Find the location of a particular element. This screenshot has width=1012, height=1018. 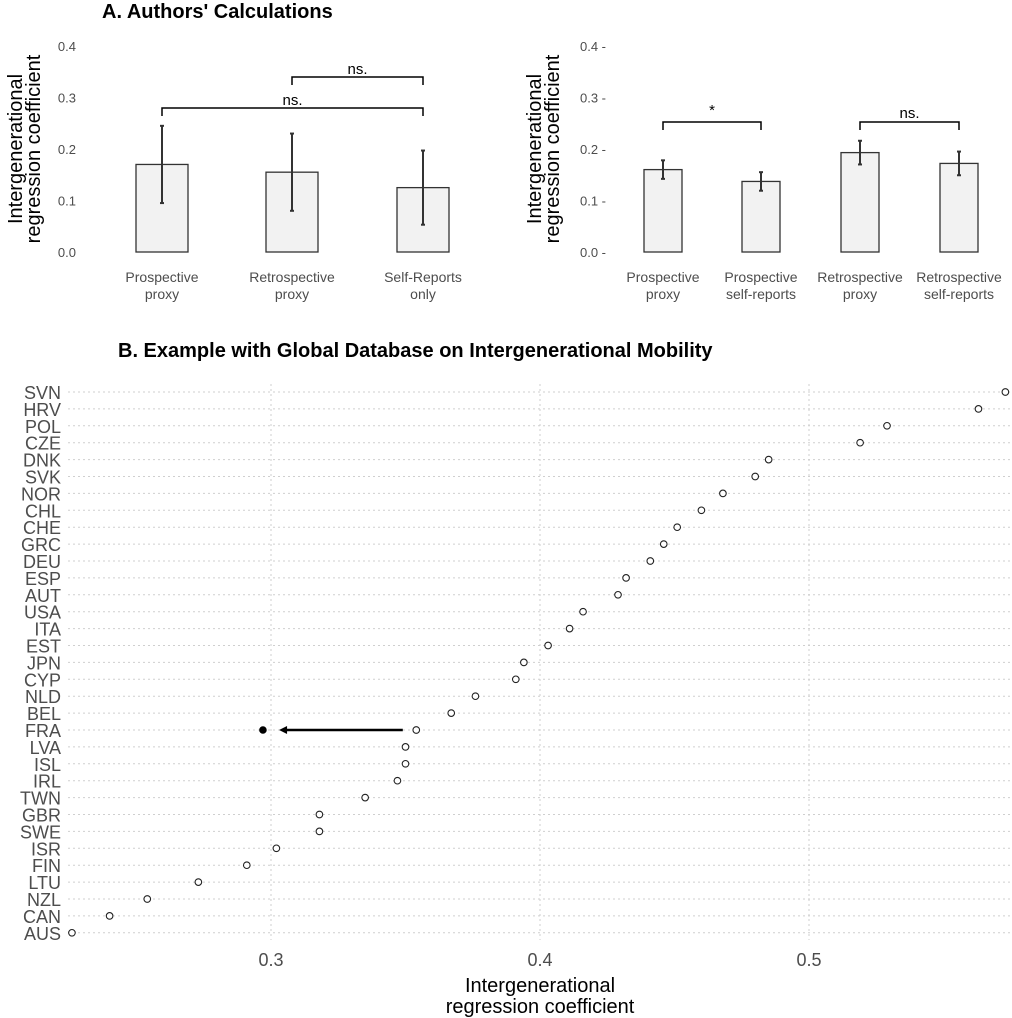

y-tick-label: 0.4 is located at coordinates (67, 46).